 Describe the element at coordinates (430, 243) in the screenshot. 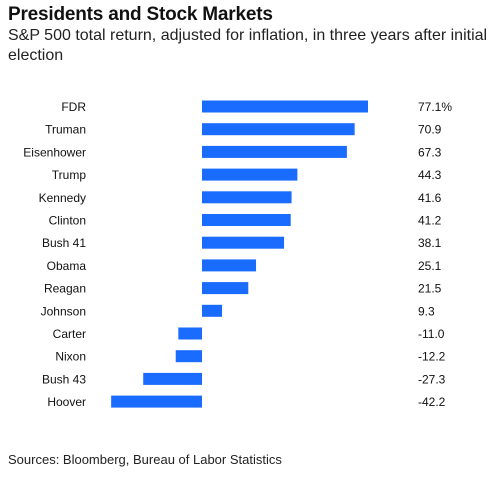

I see `value-label: 38.1` at that location.